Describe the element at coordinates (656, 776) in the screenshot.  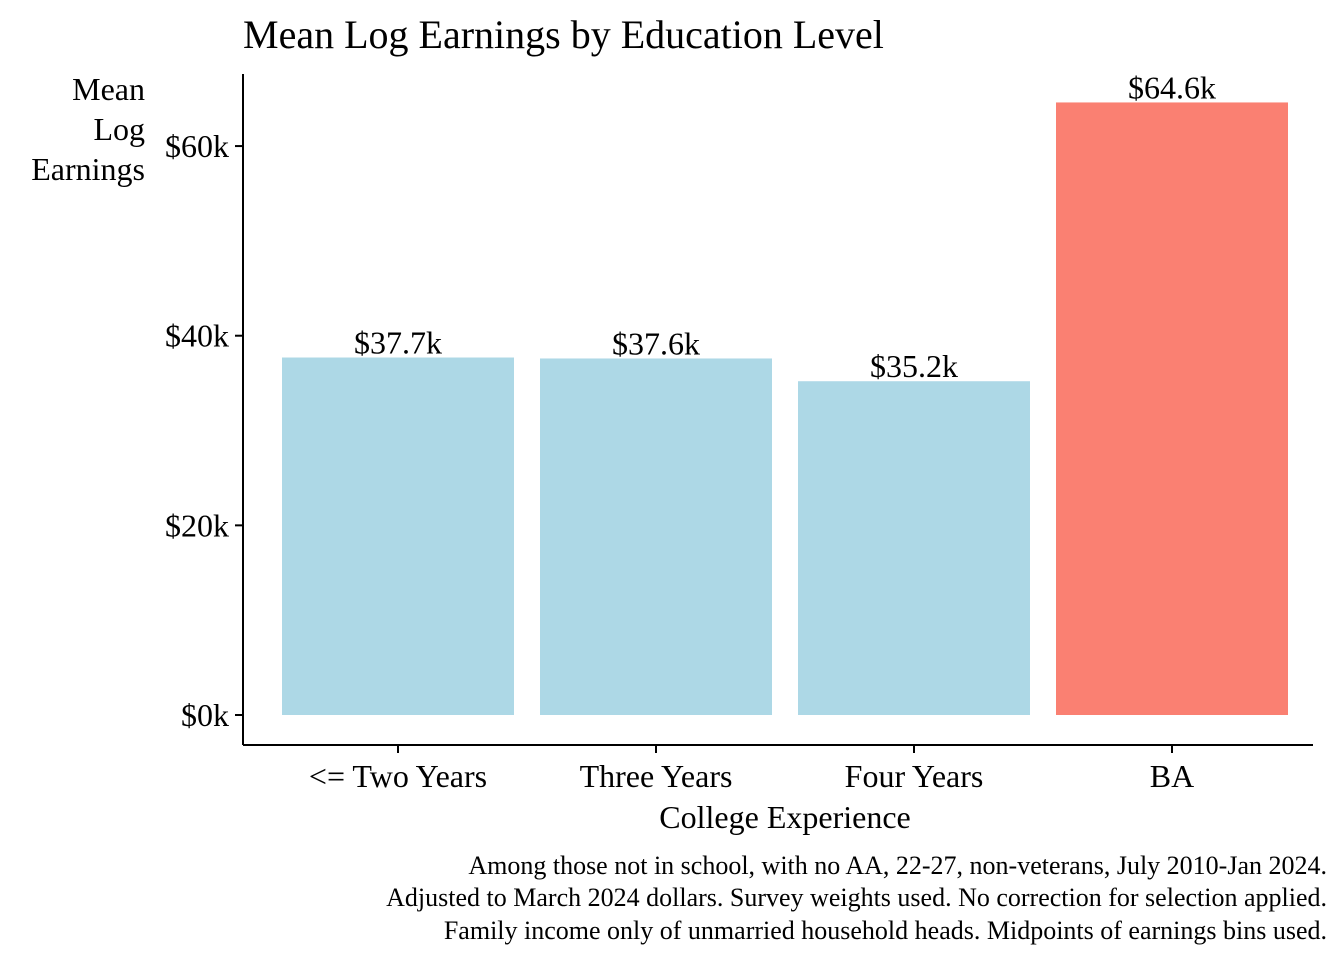
I see `x-tick-label: Three Years` at that location.